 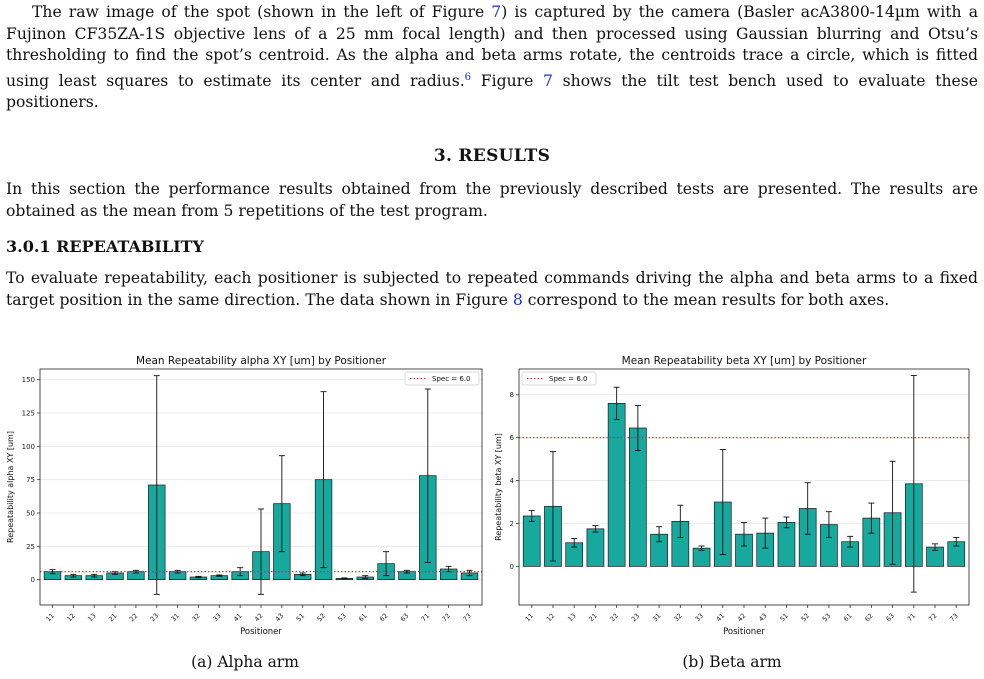 I want to click on y-axis-label: Repeatability alpha XY [um], so click(x=10, y=487).